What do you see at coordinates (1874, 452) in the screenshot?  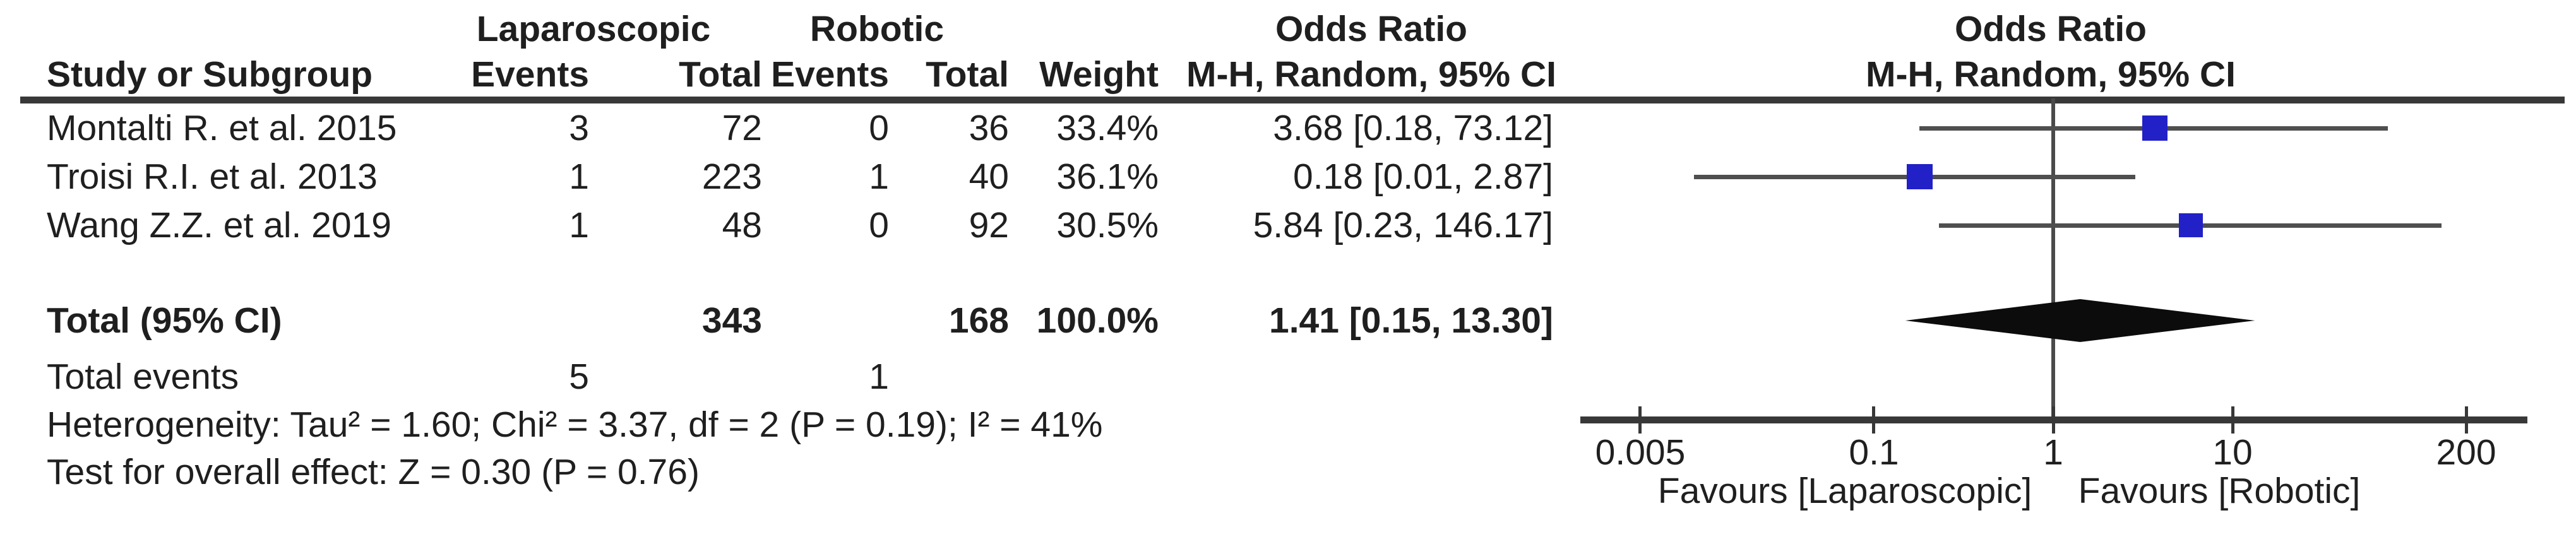 I see `axis-tick-label: 0.1` at bounding box center [1874, 452].